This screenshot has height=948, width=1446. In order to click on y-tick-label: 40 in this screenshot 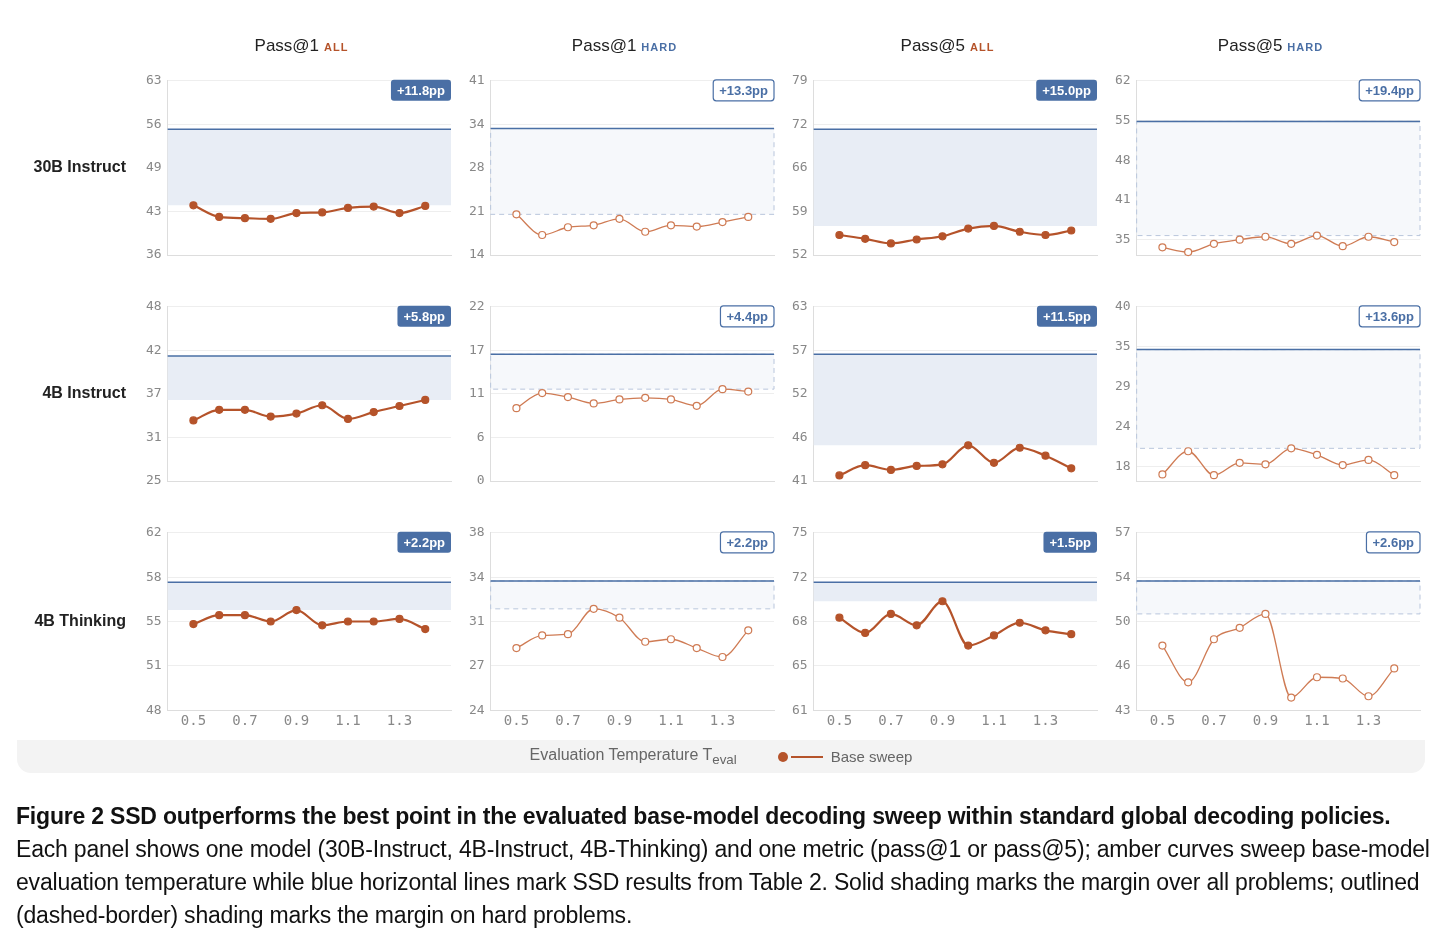, I will do `click(1123, 306)`.